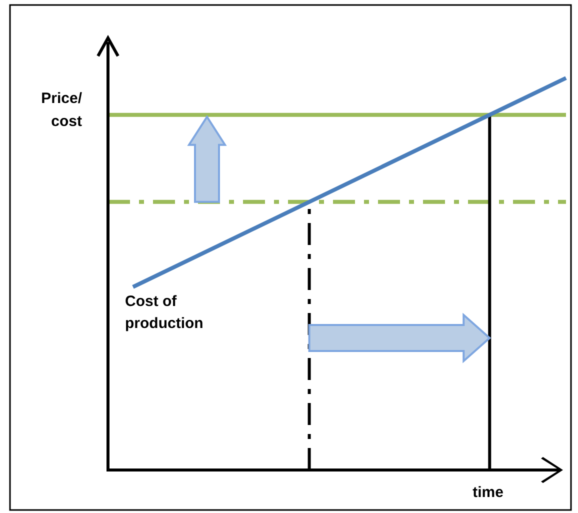  I want to click on series-label: Cost of production, so click(164, 312).